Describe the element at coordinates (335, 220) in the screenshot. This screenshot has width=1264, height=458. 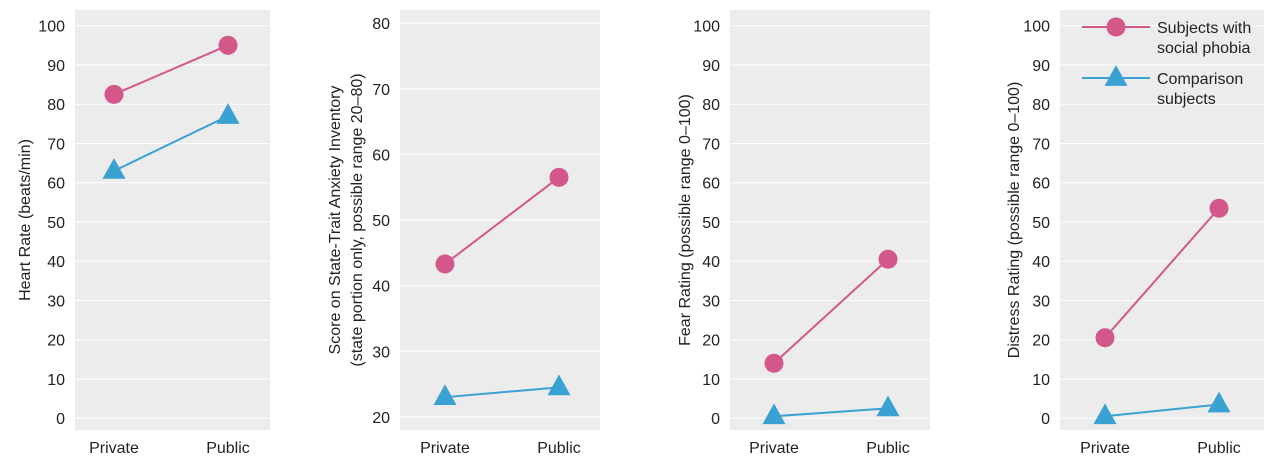
I see `y-axis-label: Score on State-Trait Anxiety Inventory` at that location.